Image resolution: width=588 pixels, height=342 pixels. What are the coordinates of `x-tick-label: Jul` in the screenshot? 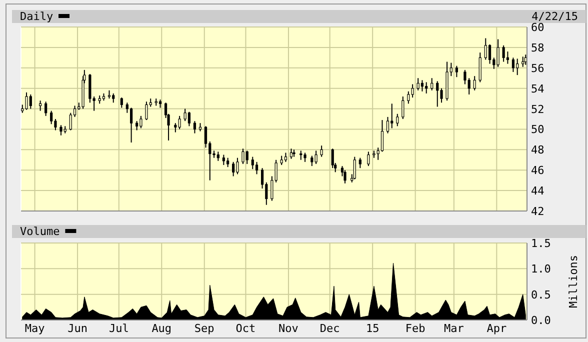 It's located at (118, 328).